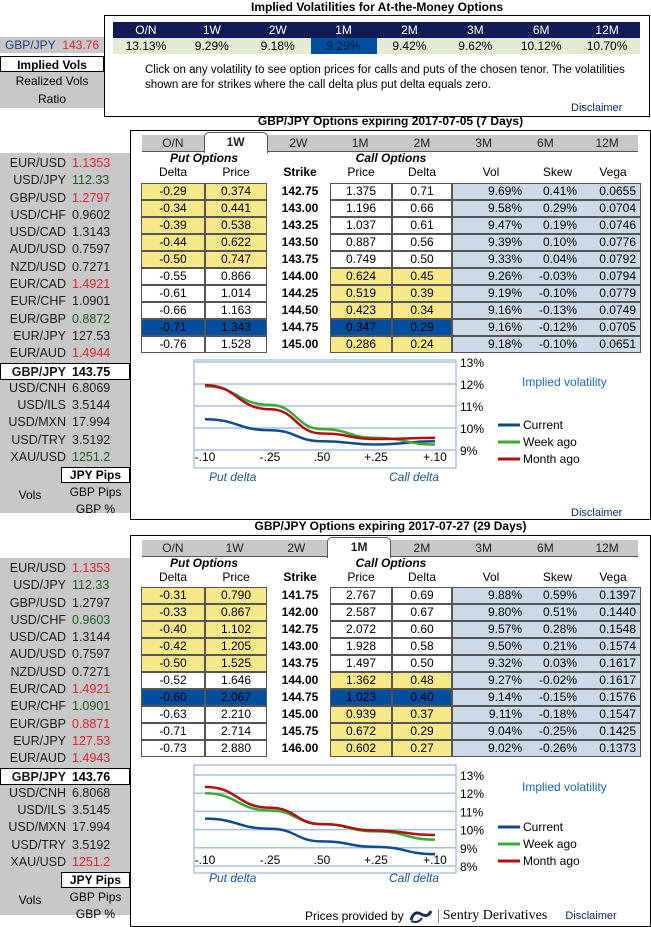  Describe the element at coordinates (361, 208) in the screenshot. I see `call-price: 1.196` at that location.